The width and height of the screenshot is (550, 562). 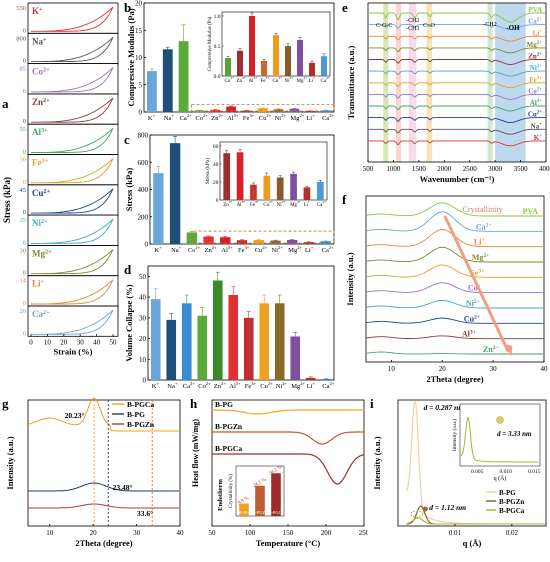 What do you see at coordinates (368, 169) in the screenshot?
I see `x-tick-label: 500` at bounding box center [368, 169].